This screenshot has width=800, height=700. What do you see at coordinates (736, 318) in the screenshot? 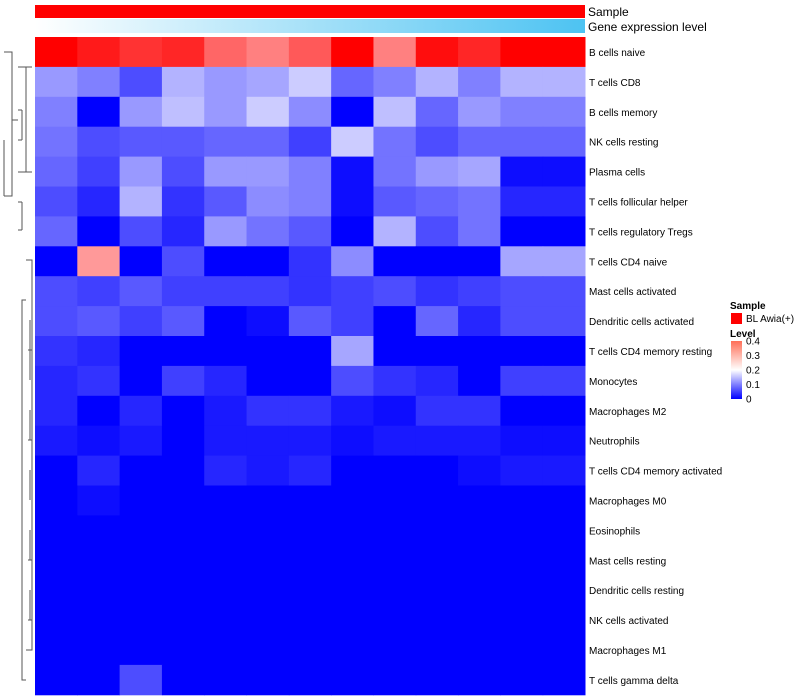
I see `sample-legend-swatch` at bounding box center [736, 318].